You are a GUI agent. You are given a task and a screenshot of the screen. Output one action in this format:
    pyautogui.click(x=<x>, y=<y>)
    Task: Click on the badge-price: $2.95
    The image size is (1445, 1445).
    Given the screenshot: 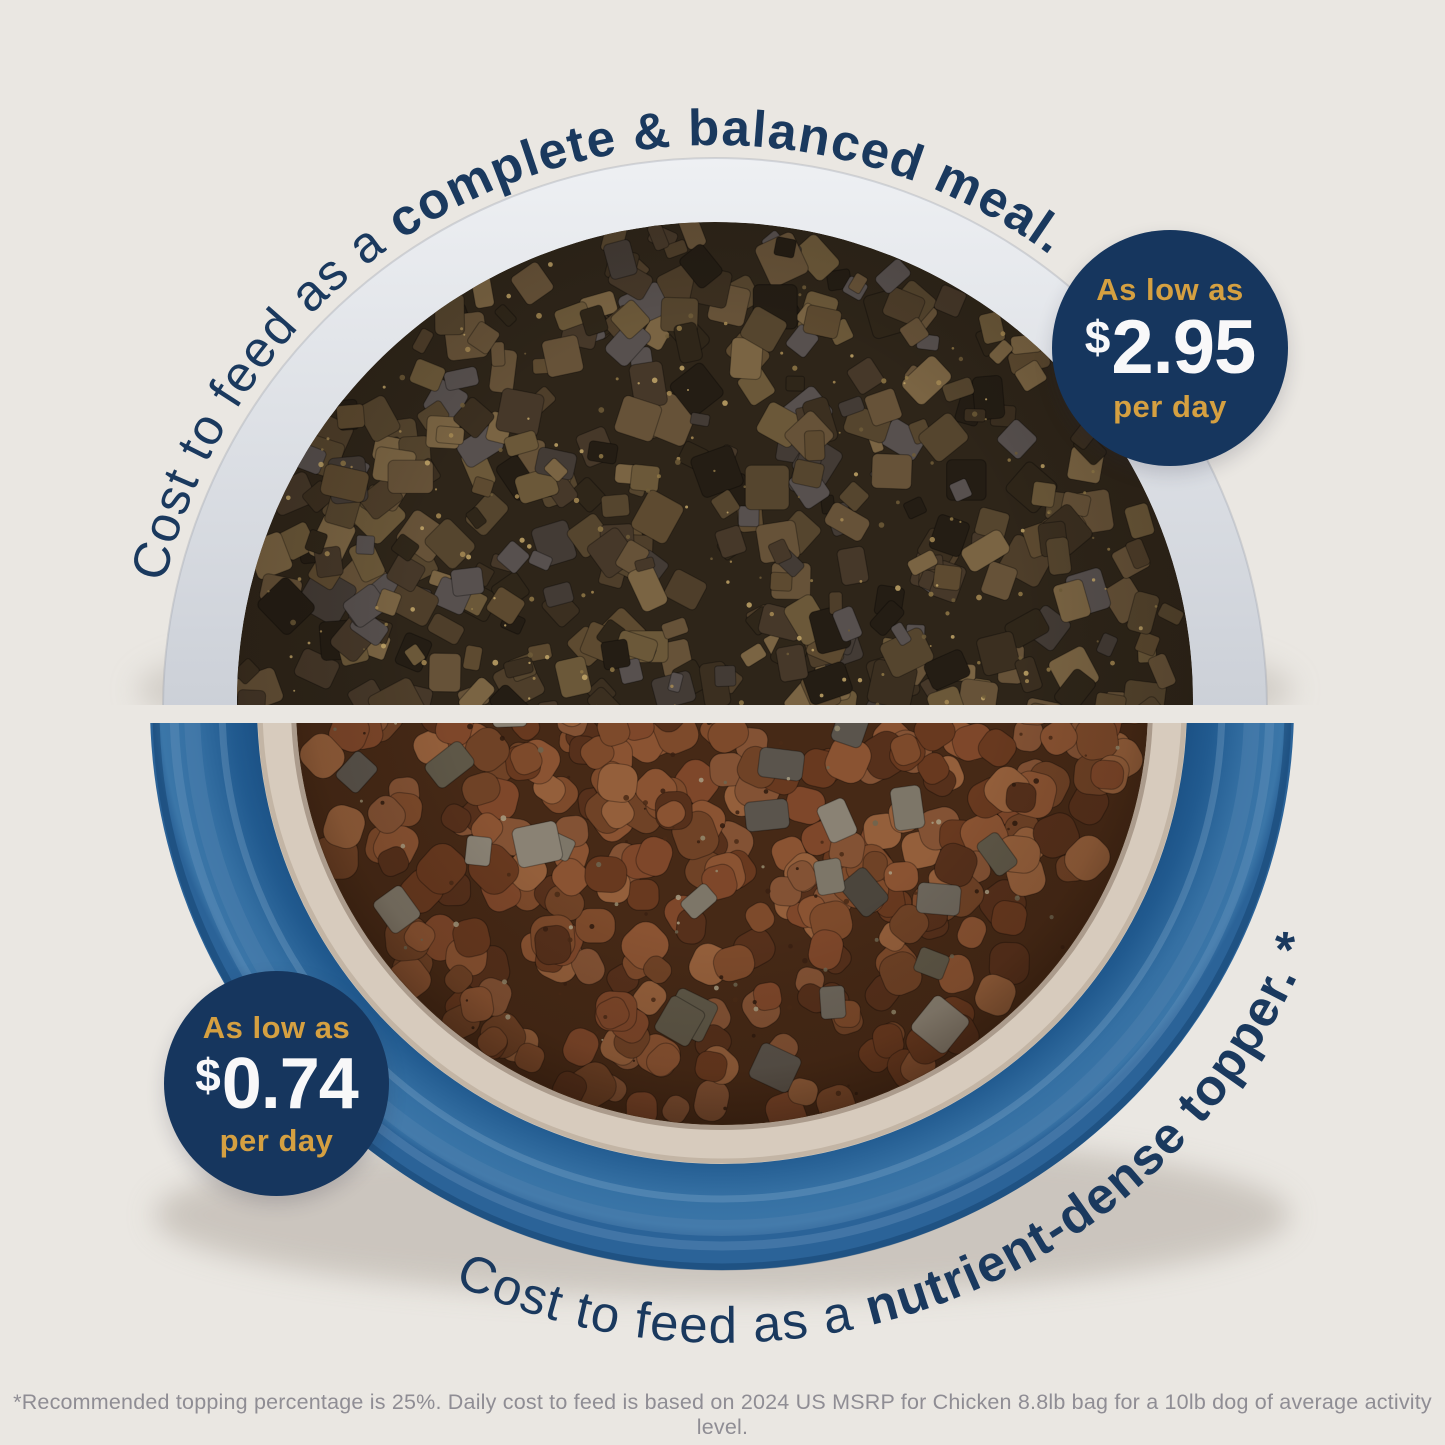 What is the action you would take?
    pyautogui.click(x=1170, y=347)
    